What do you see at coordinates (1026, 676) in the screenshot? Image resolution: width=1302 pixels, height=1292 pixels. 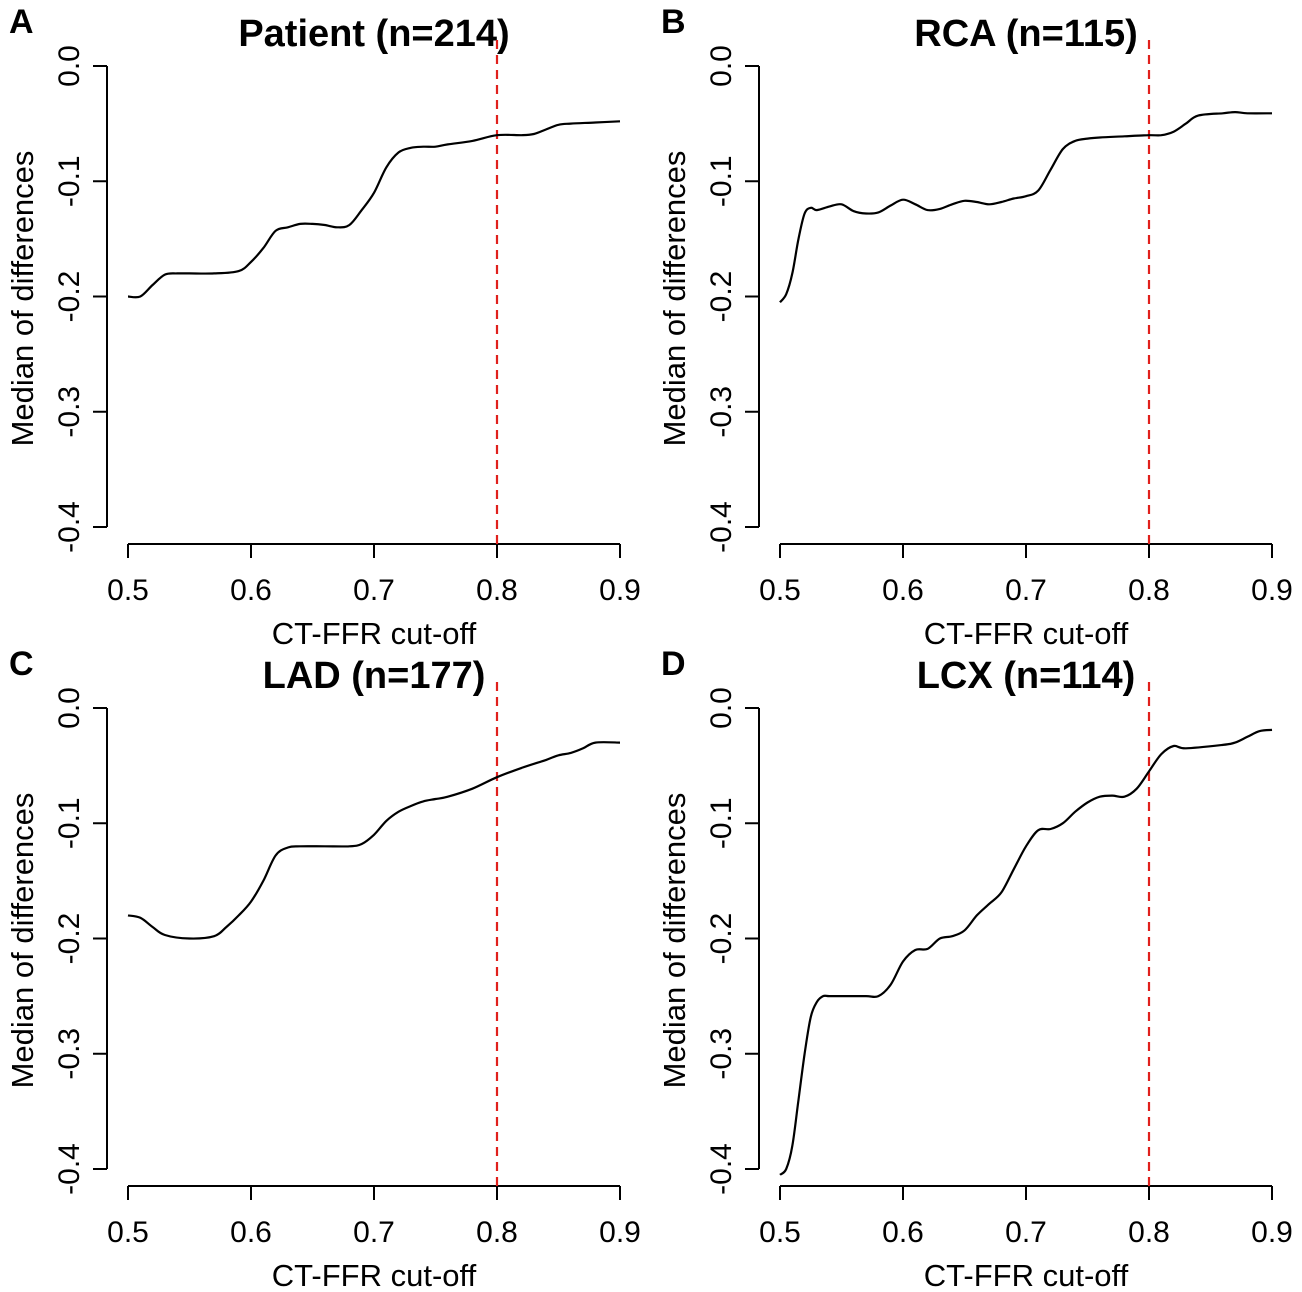 I see `panel-title: LCX (n=114)` at bounding box center [1026, 676].